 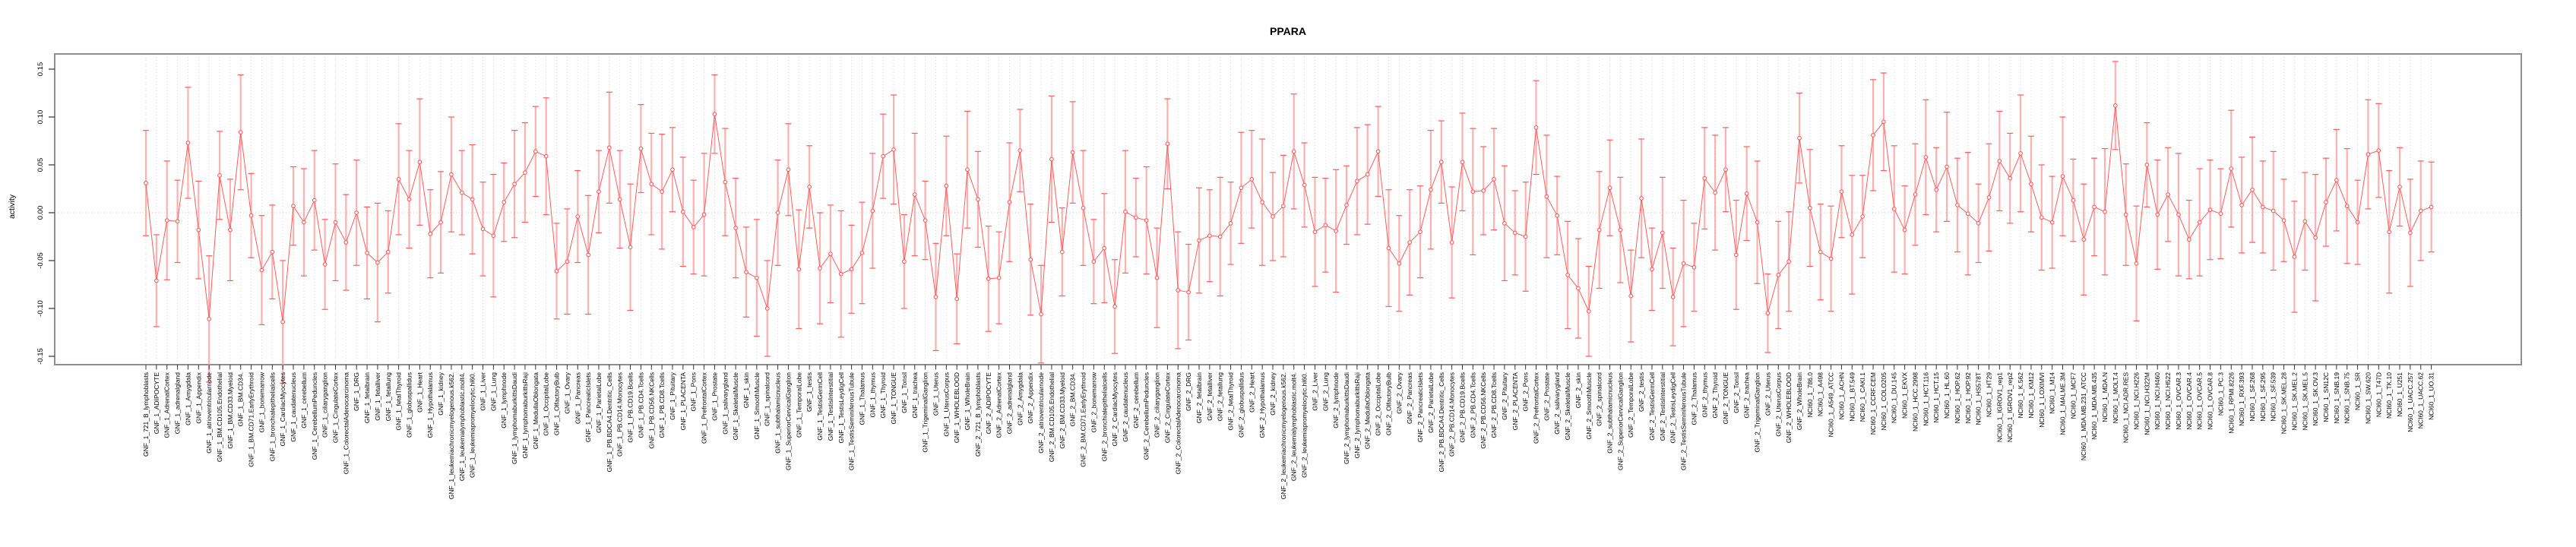 I want to click on x-tick-label: NCI60_1_MDA.MB.231_ATCC, so click(x=2083, y=416).